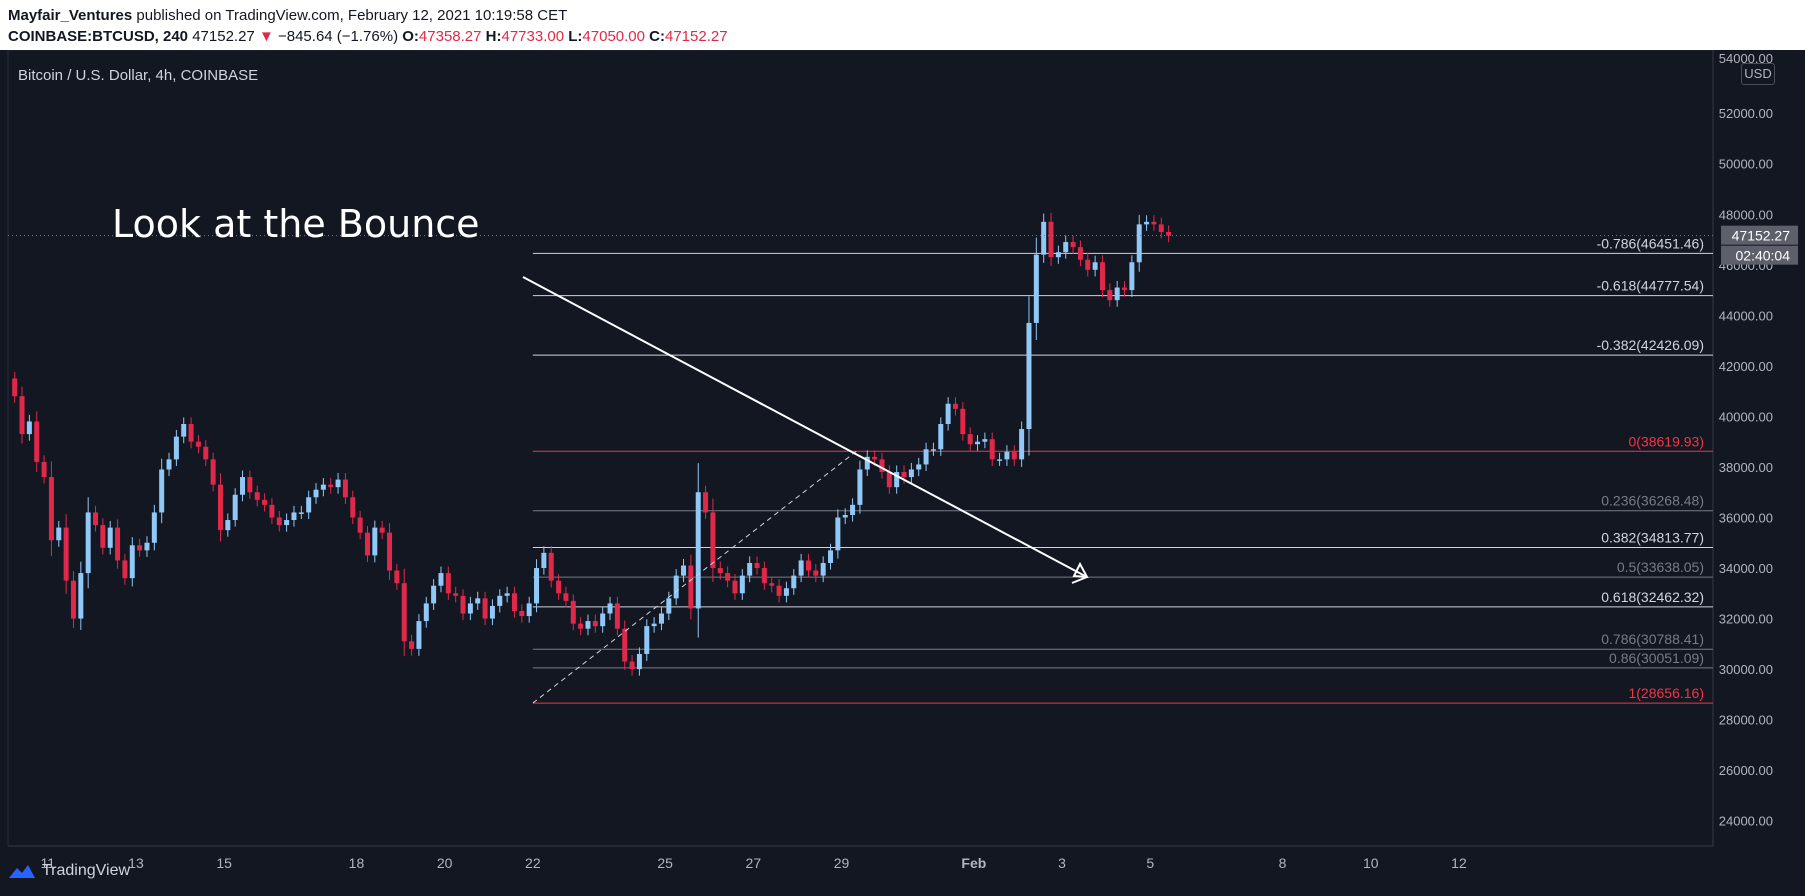  What do you see at coordinates (70, 15) in the screenshot?
I see `publisher-name: Mayfair_Ventures` at bounding box center [70, 15].